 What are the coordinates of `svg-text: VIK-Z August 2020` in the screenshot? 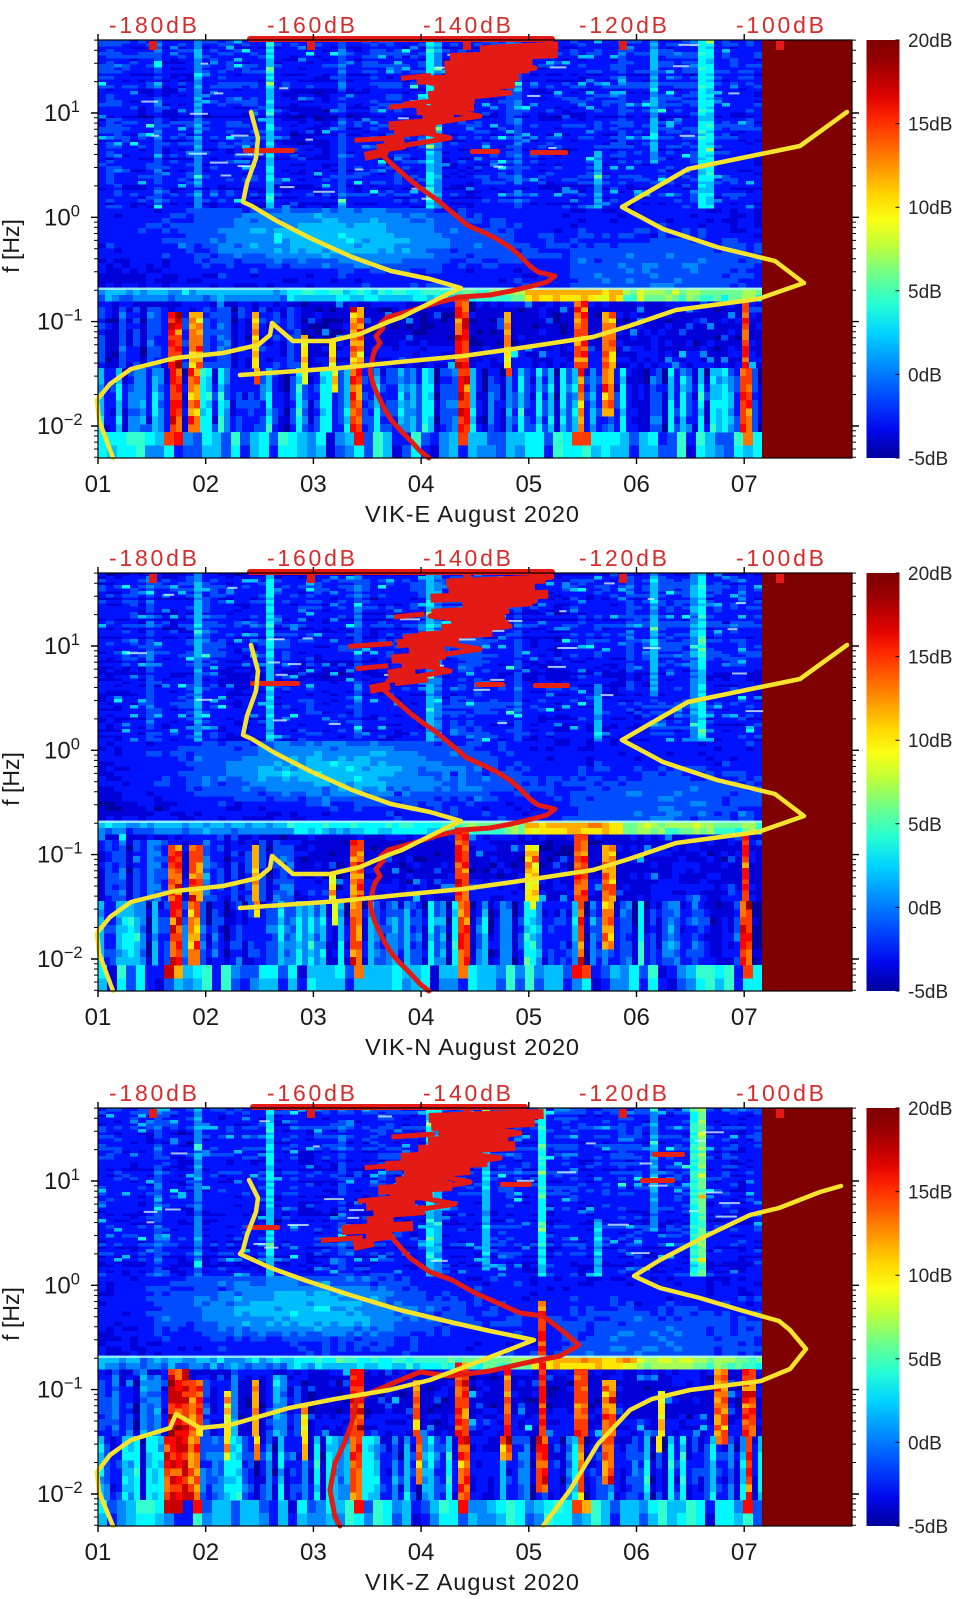 It's located at (472, 1582).